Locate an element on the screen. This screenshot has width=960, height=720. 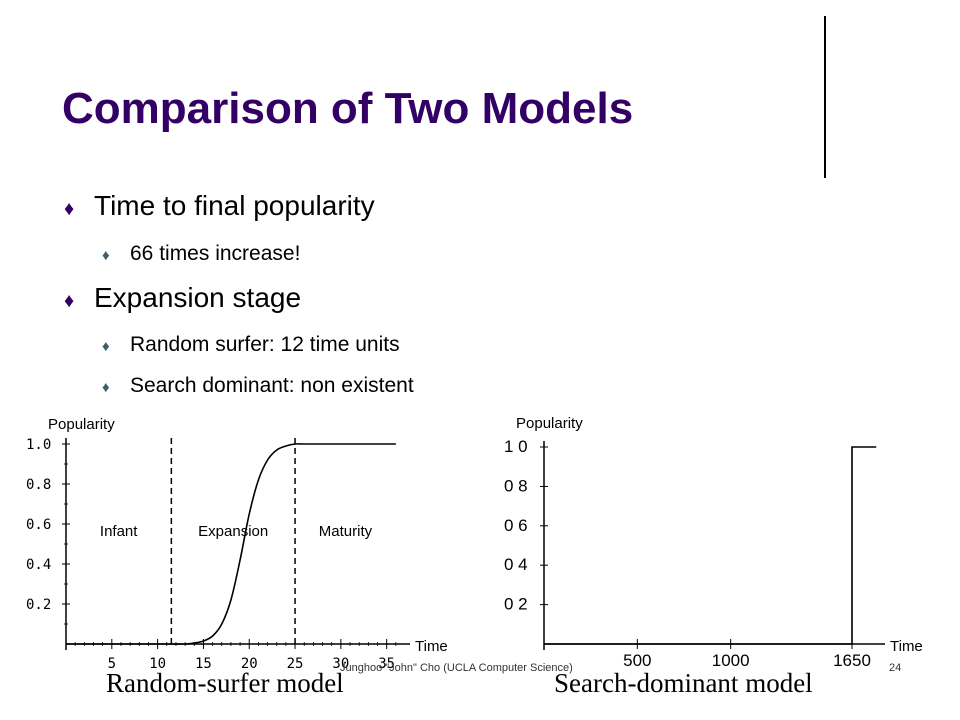
y-tick-label: 0.4 is located at coordinates (38, 565).